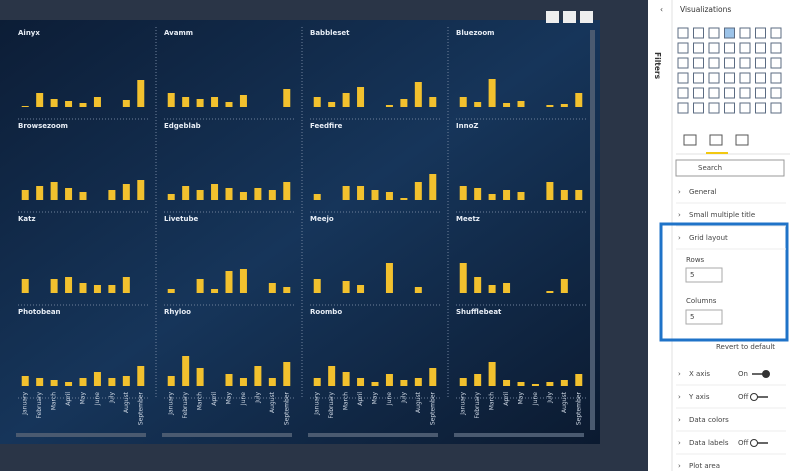 The width and height of the screenshot is (800, 471). I want to click on collapse: ‹, so click(661, 9).